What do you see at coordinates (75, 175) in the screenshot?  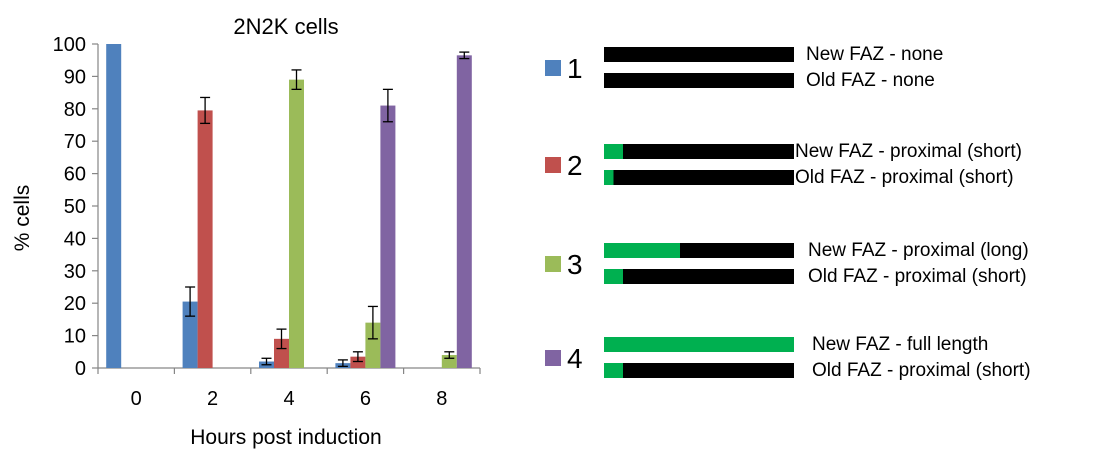 I see `y-tick-label: 60` at bounding box center [75, 175].